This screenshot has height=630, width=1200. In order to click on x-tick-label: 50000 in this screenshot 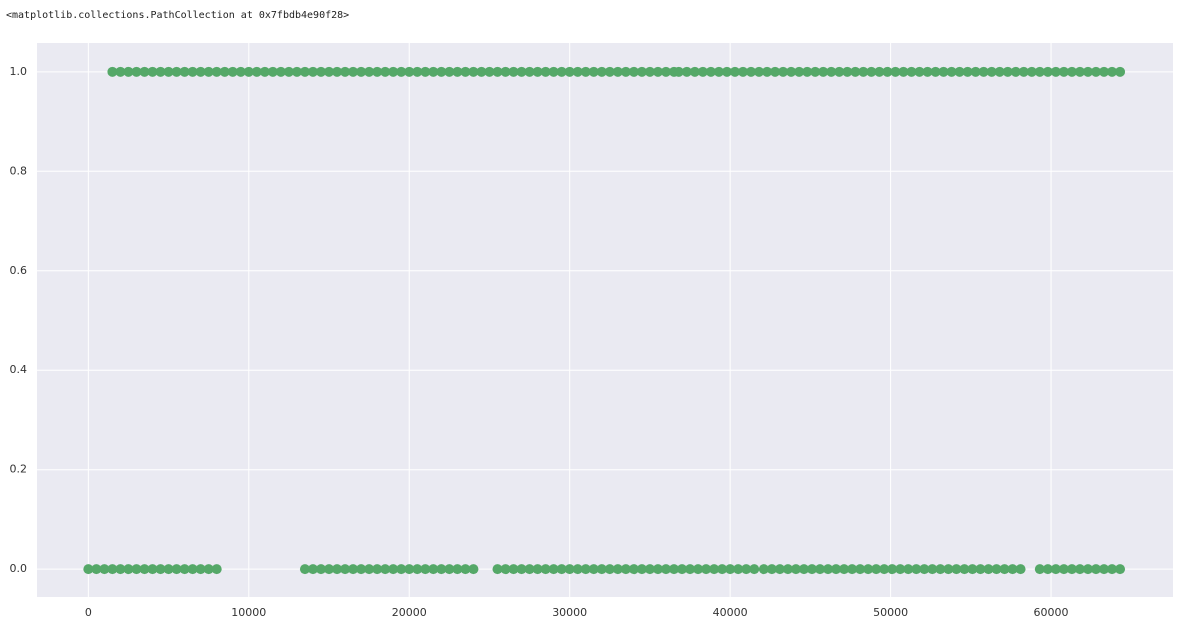, I will do `click(890, 612)`.